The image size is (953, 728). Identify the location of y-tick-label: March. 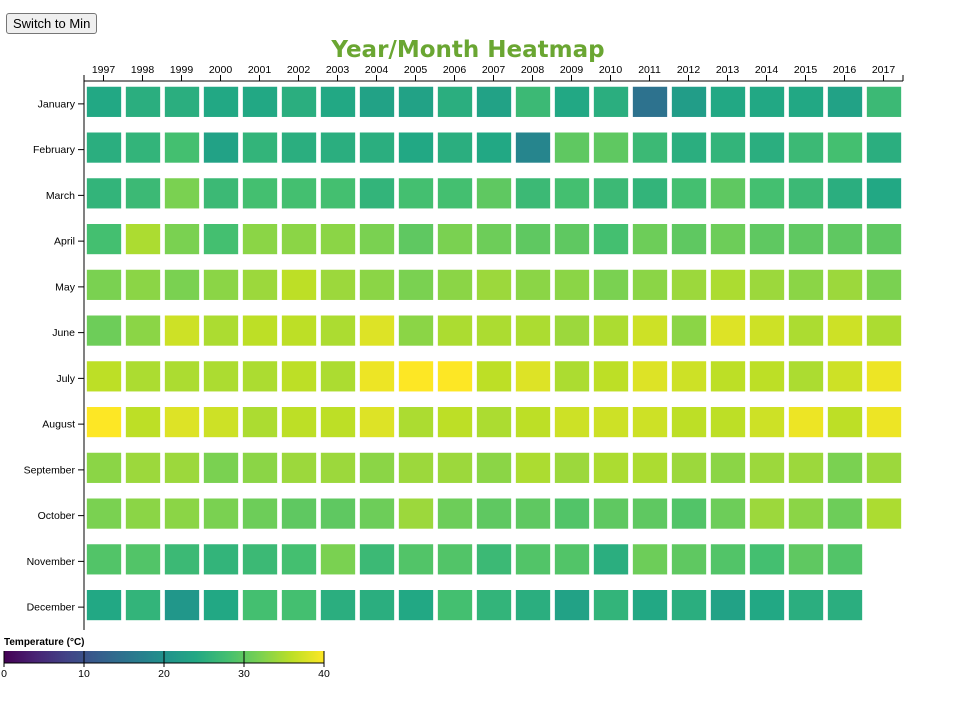
(60, 196).